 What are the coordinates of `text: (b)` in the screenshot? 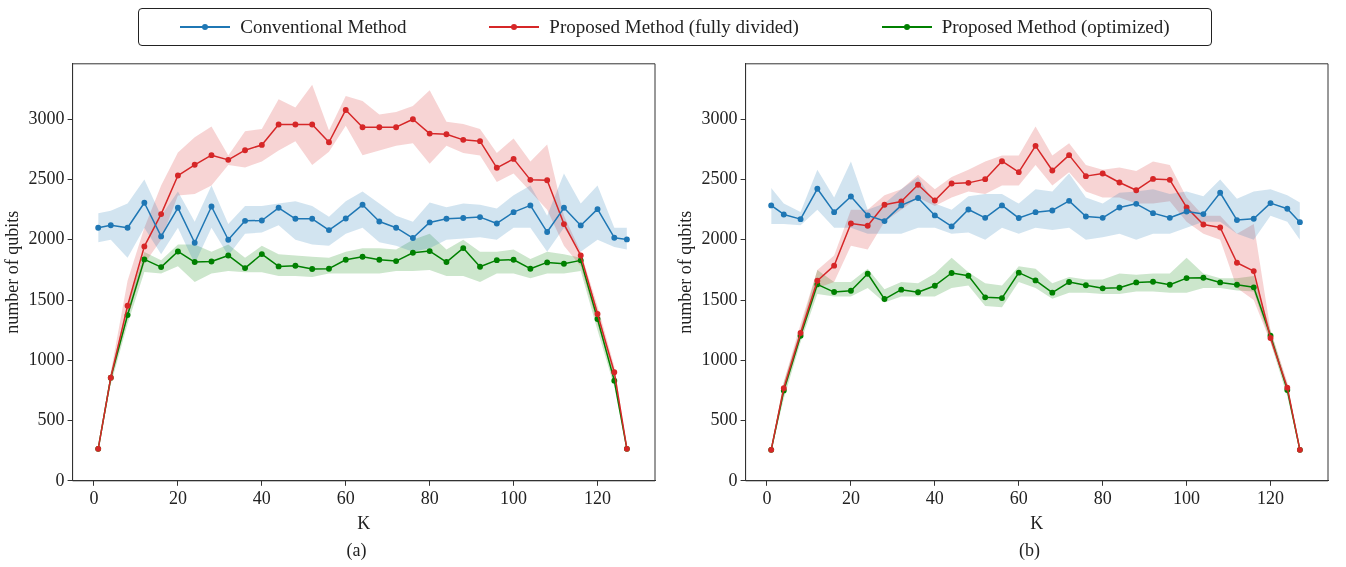 It's located at (1029, 550).